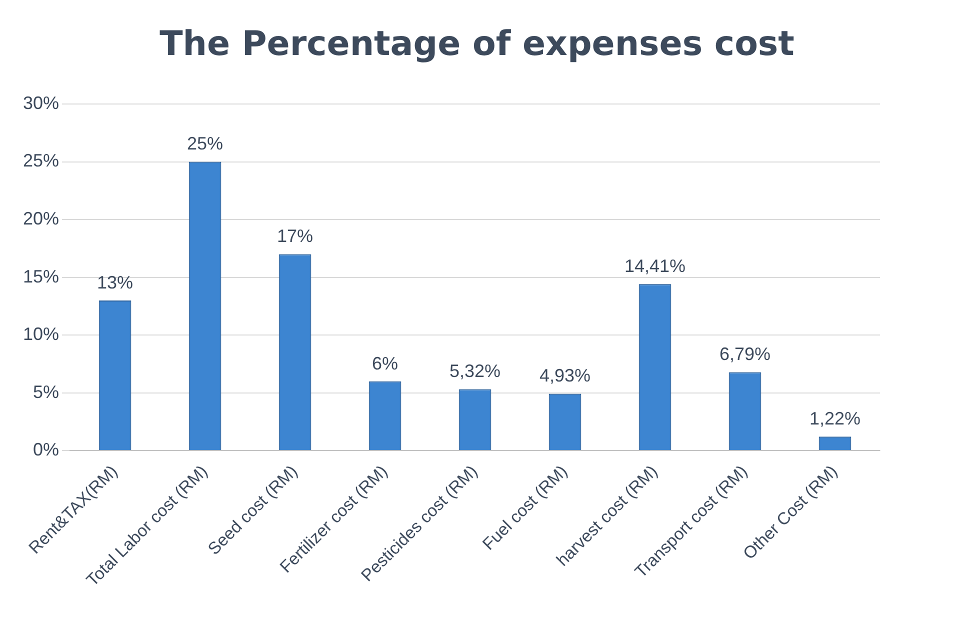  I want to click on data-label: 25%, so click(205, 144).